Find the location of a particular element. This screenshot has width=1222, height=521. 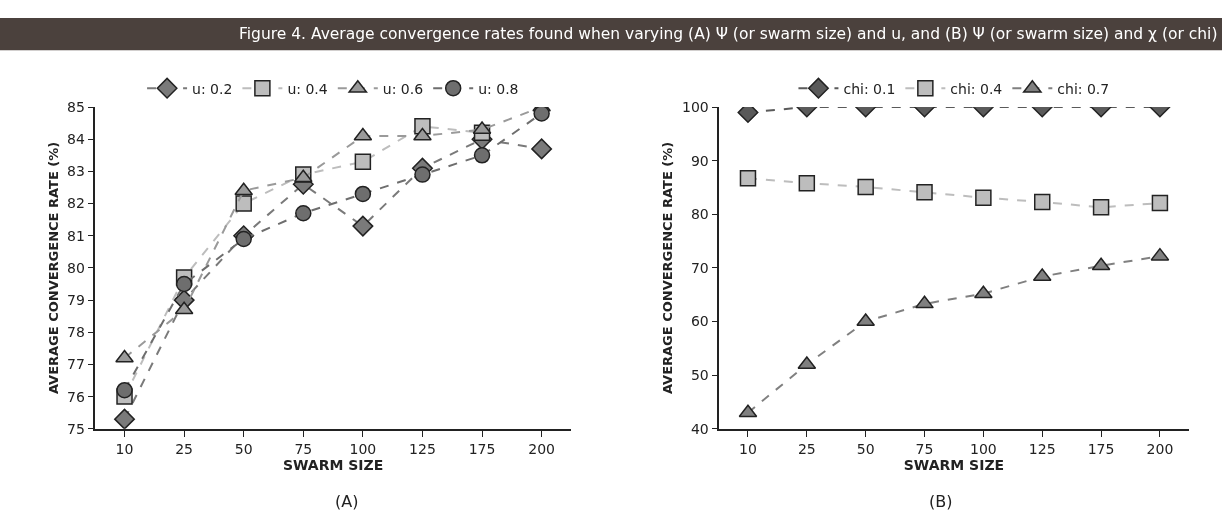

y-tick-label: 76 is located at coordinates (76, 396).